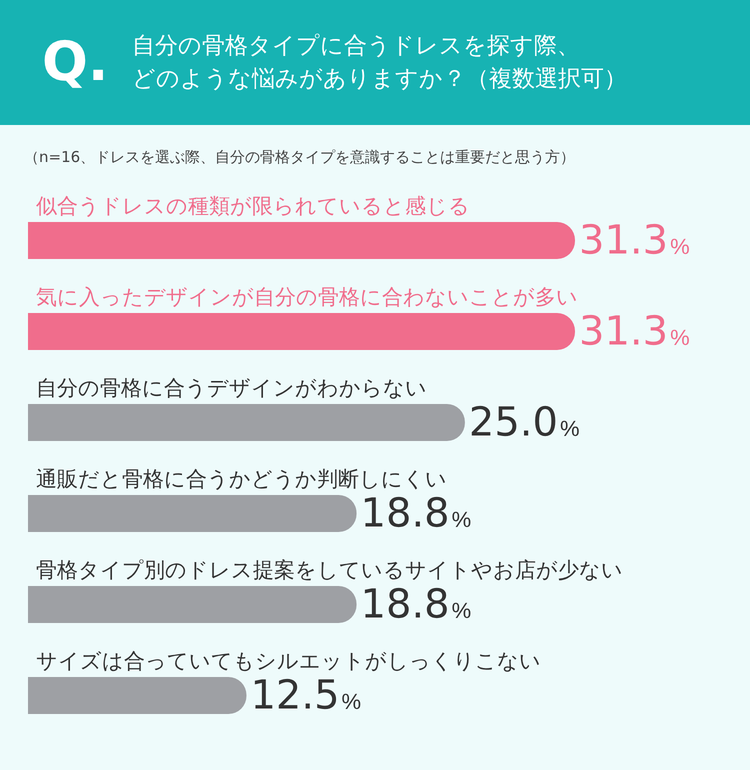 The image size is (750, 770). What do you see at coordinates (524, 423) in the screenshot?
I see `data-label: 25.0%` at bounding box center [524, 423].